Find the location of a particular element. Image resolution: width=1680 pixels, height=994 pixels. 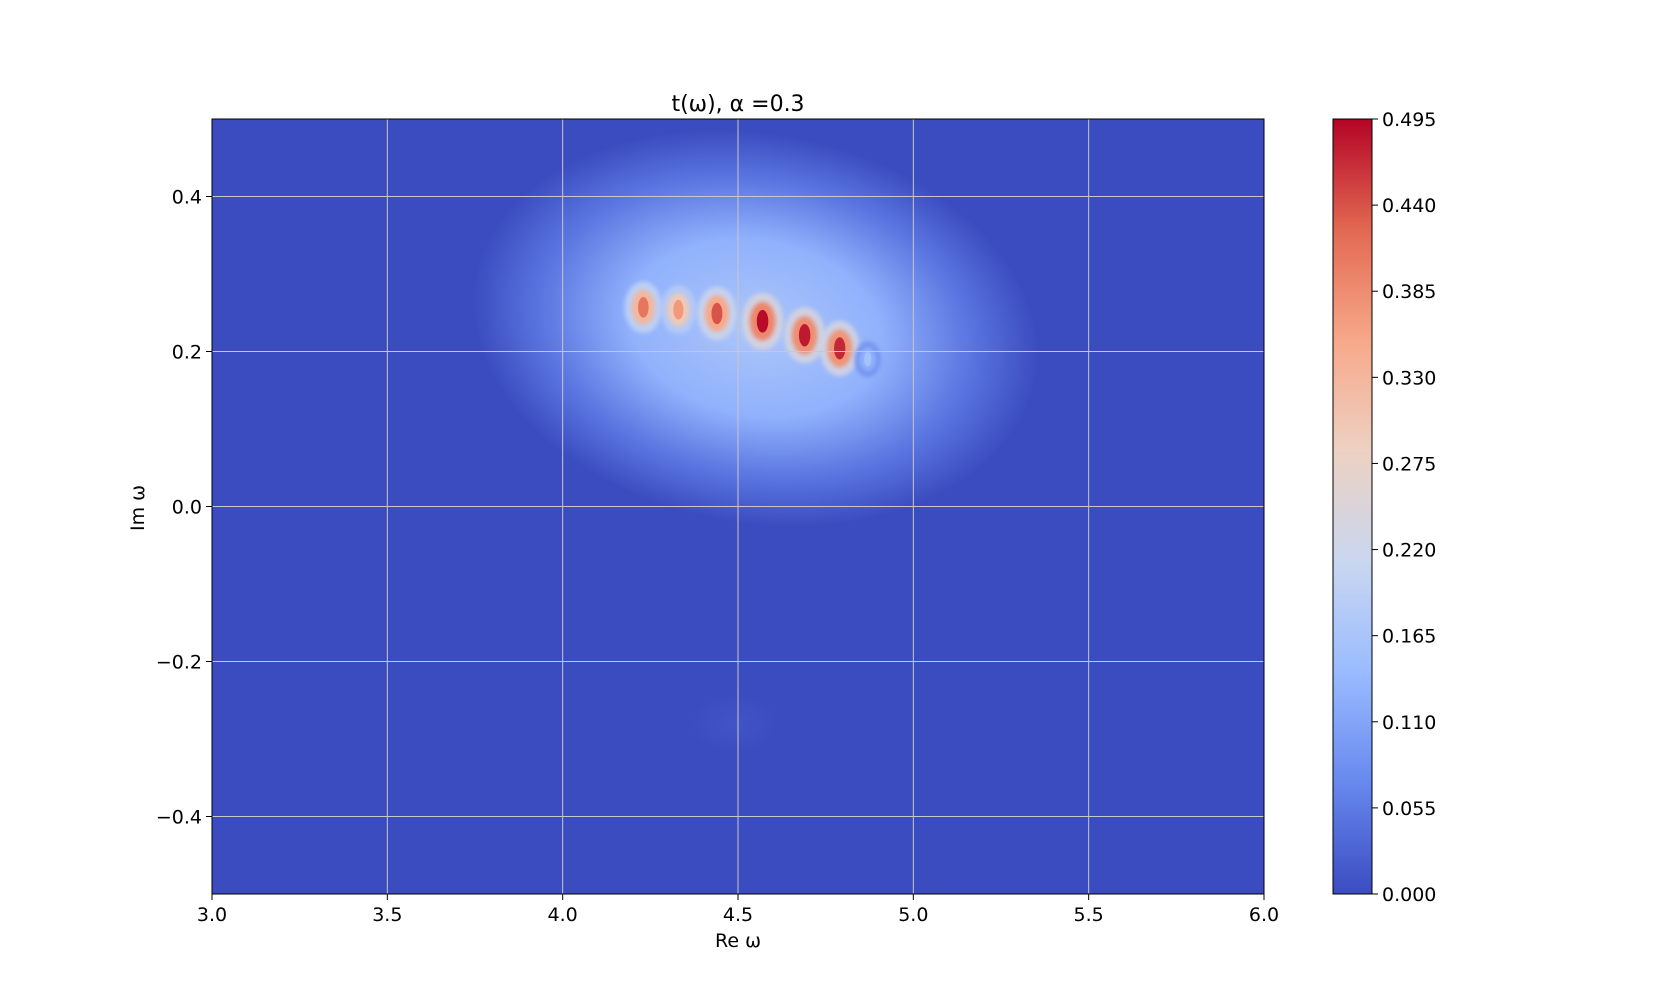

colorbar-tick-label: 0.440 is located at coordinates (1409, 206).